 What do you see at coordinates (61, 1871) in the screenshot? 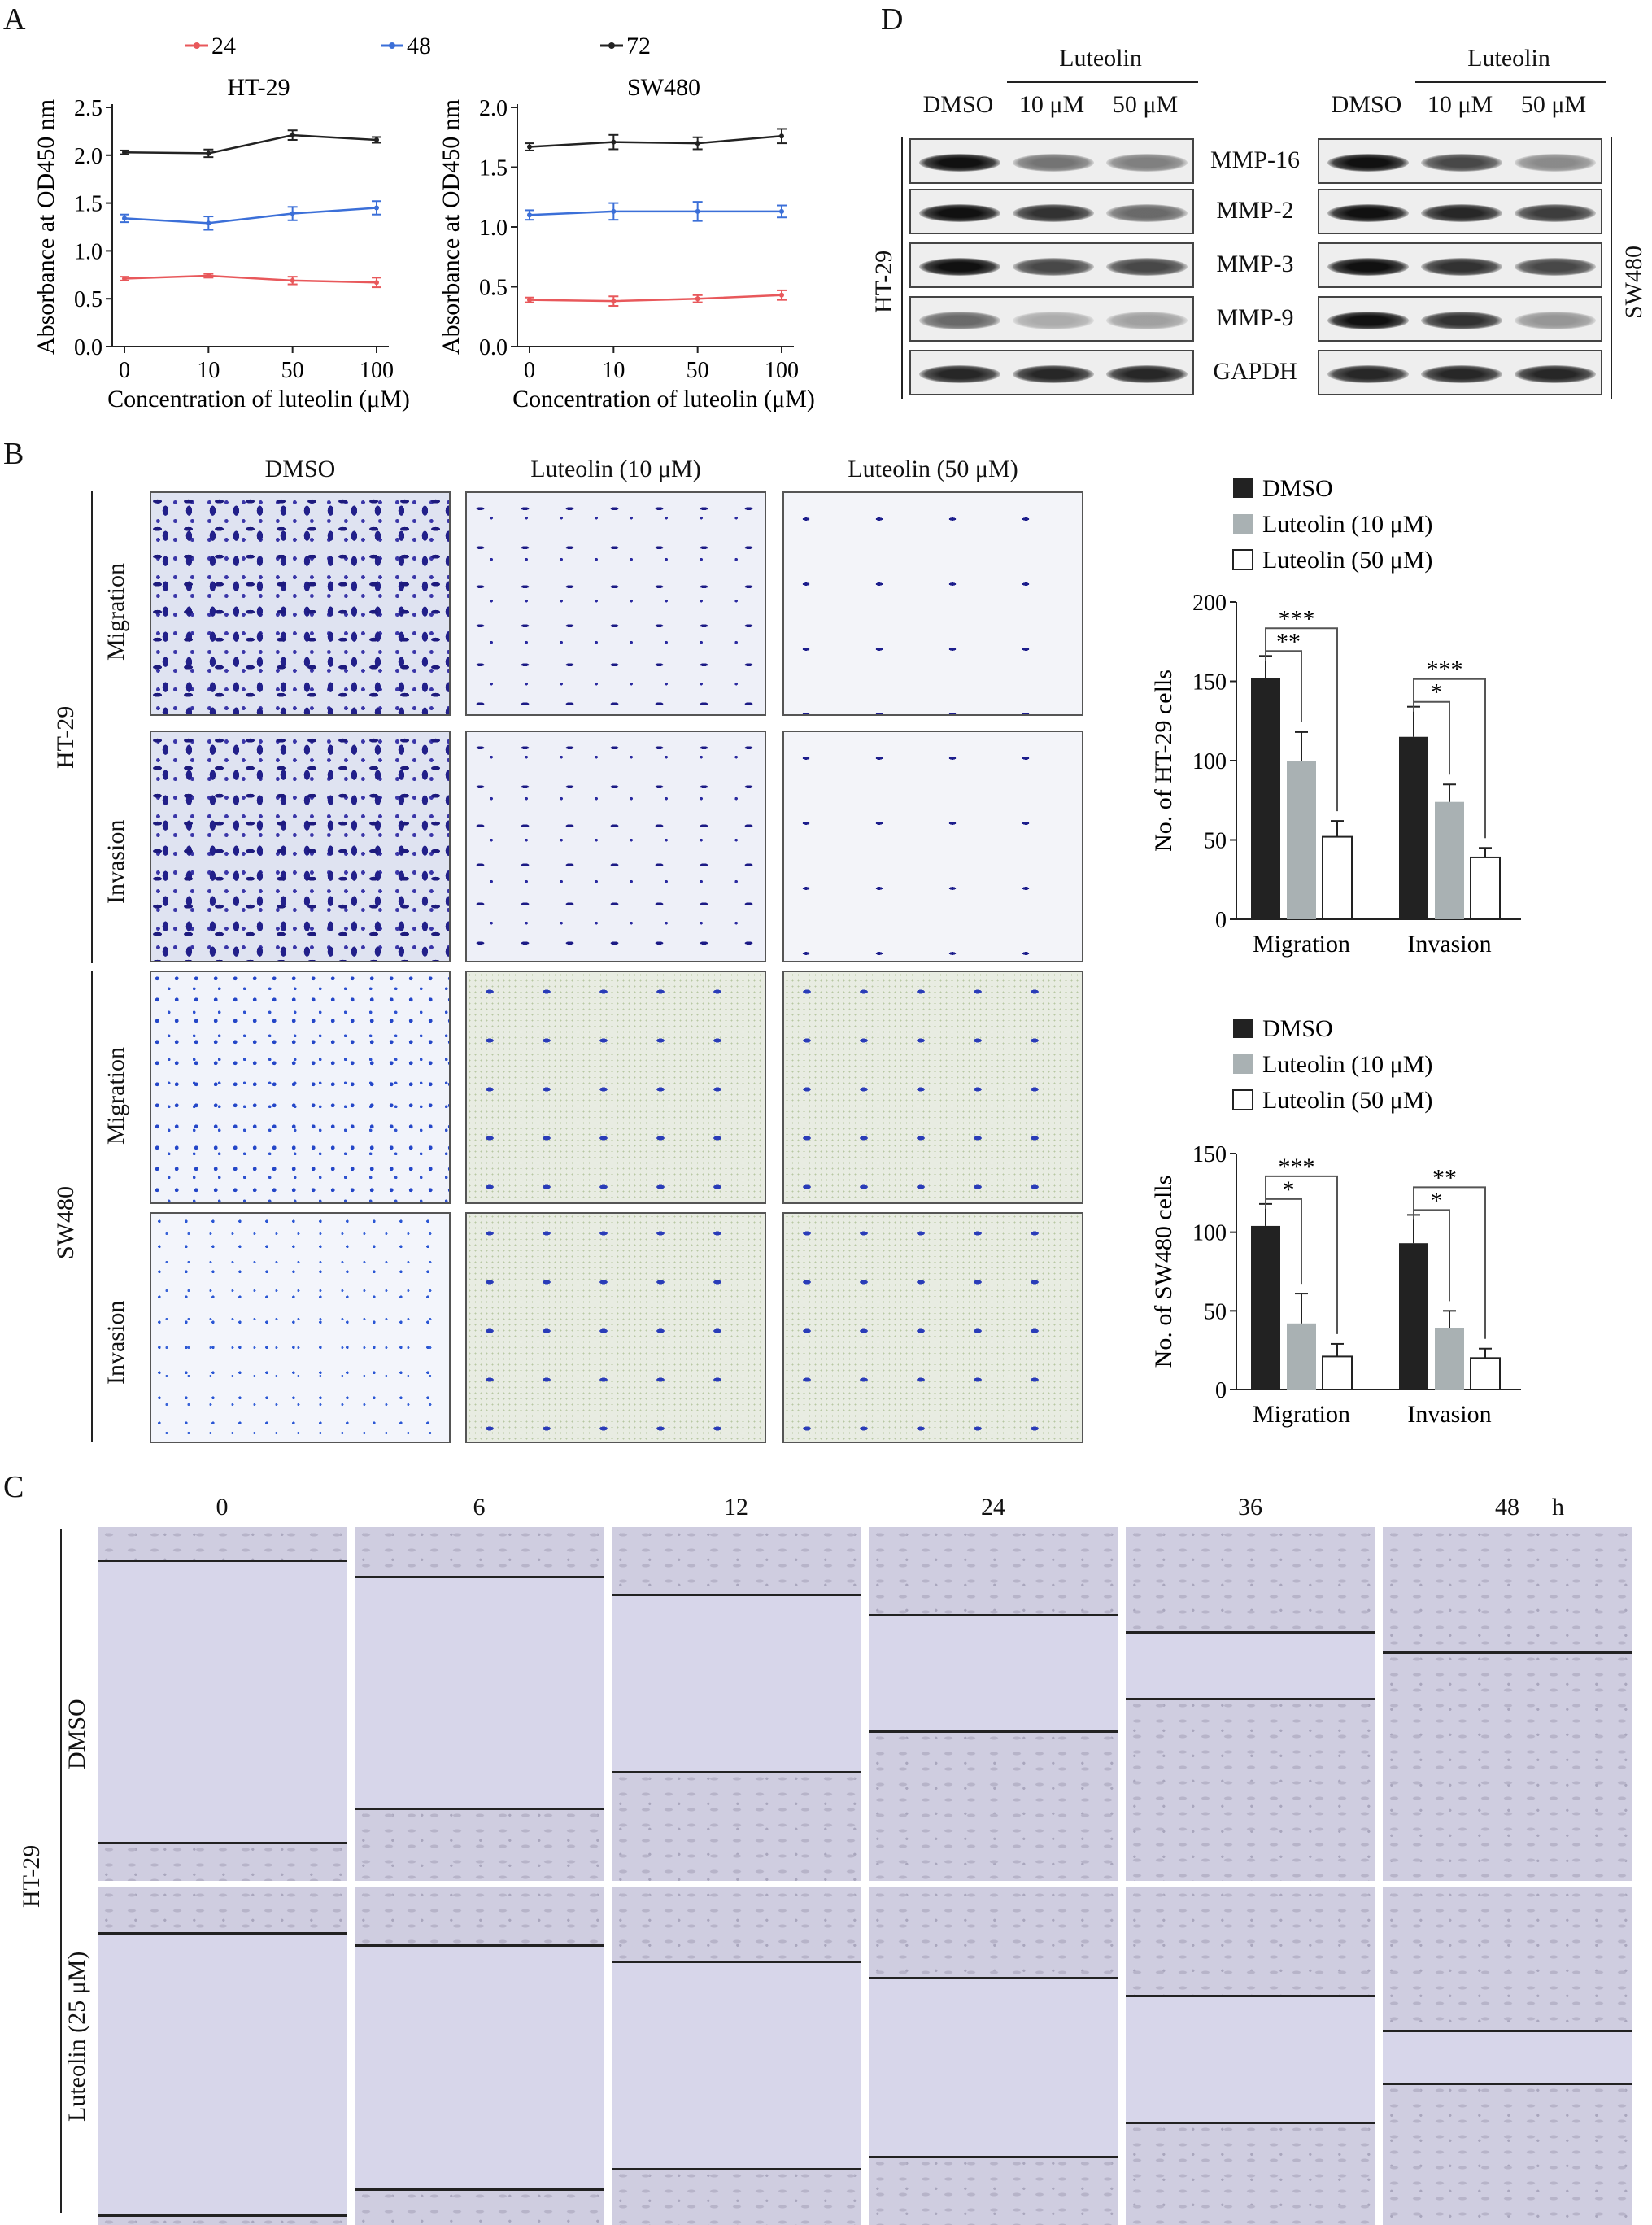
I see `bracket-ht29-wound` at bounding box center [61, 1871].